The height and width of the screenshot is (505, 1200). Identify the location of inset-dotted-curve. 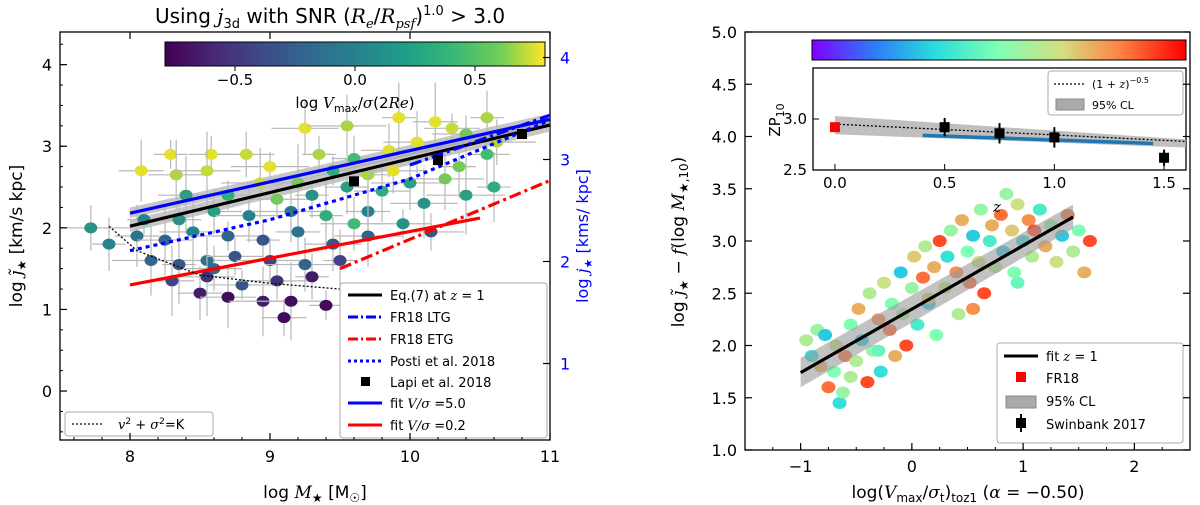
(1010, 133).